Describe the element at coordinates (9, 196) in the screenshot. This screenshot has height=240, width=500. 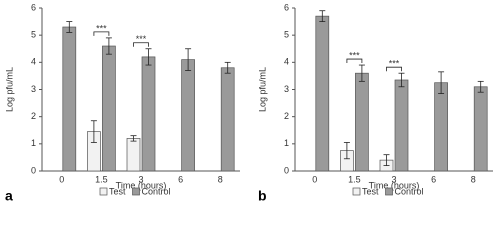
I see `panel-label: a` at that location.